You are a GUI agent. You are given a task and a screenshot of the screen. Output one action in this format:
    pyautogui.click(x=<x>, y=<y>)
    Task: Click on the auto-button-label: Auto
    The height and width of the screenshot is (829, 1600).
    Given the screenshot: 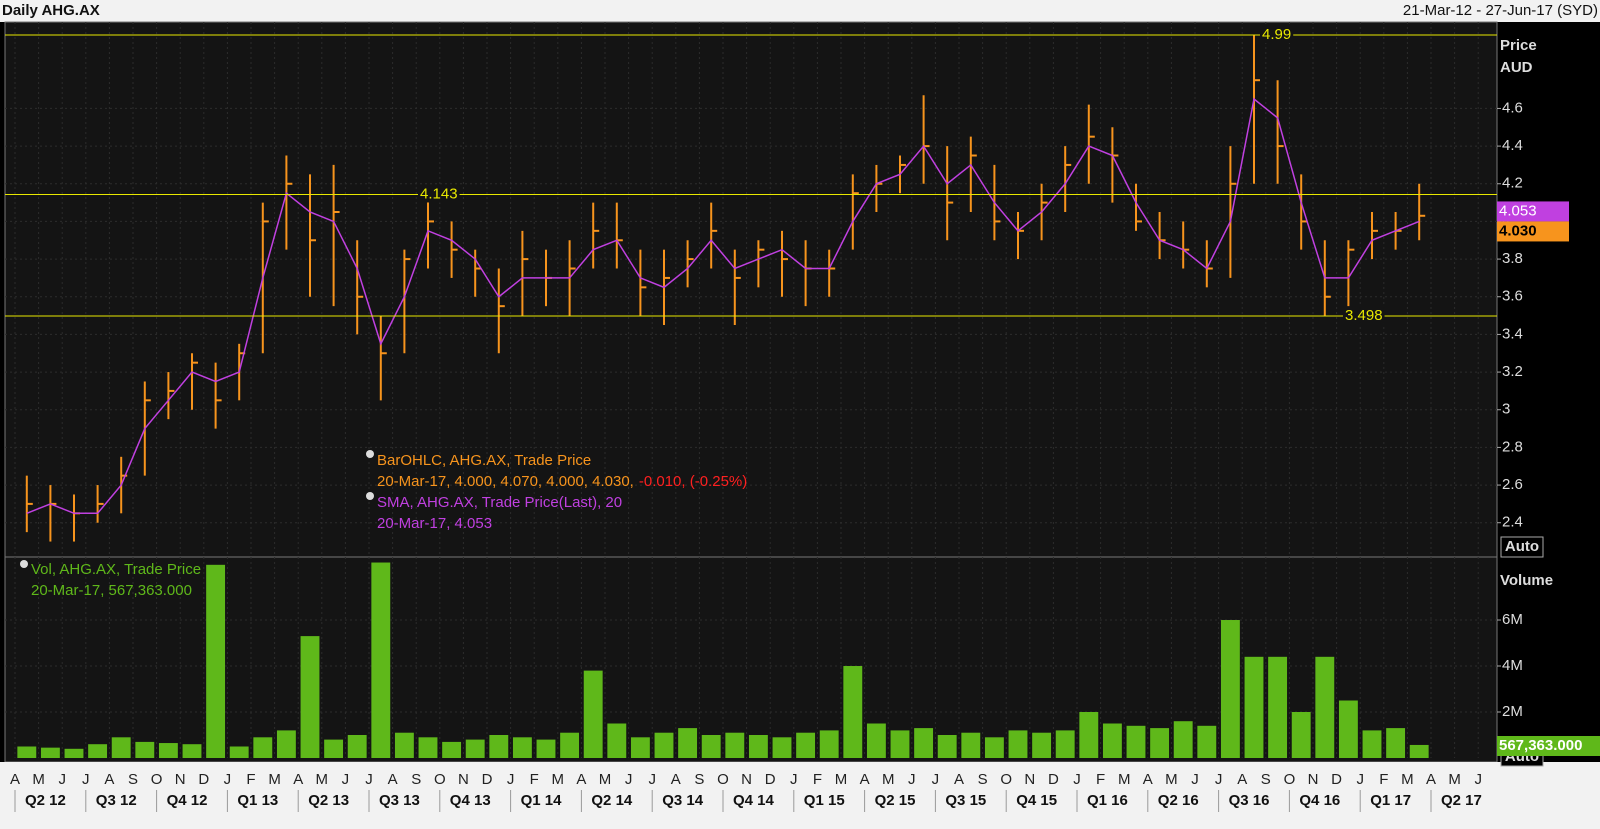 What is the action you would take?
    pyautogui.click(x=1522, y=546)
    